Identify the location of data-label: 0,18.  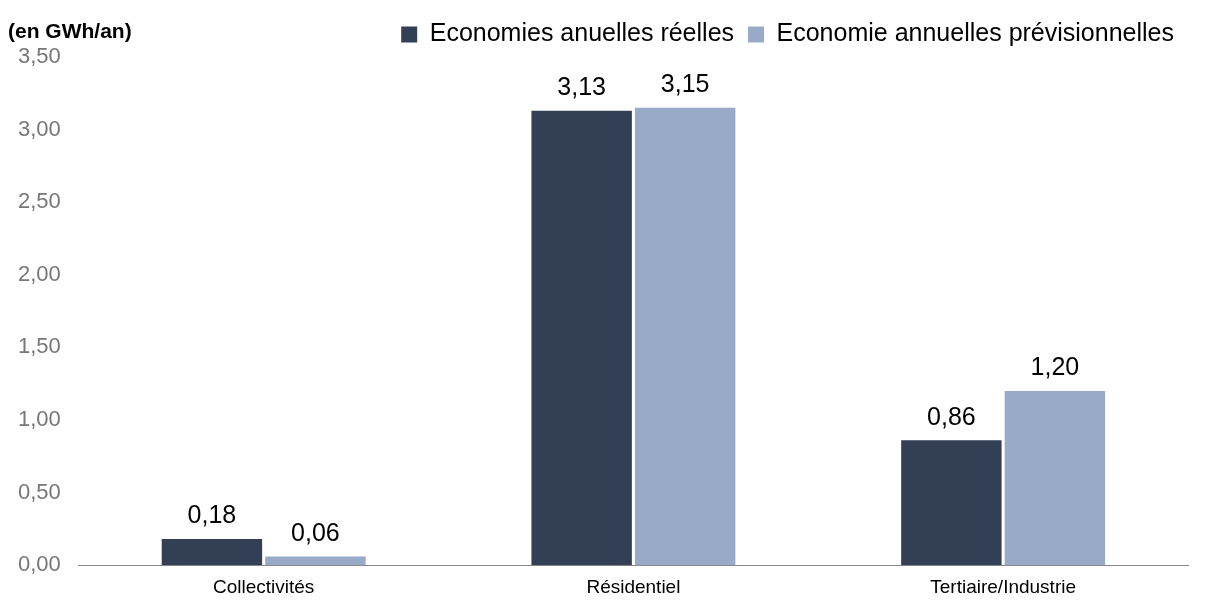
(212, 514).